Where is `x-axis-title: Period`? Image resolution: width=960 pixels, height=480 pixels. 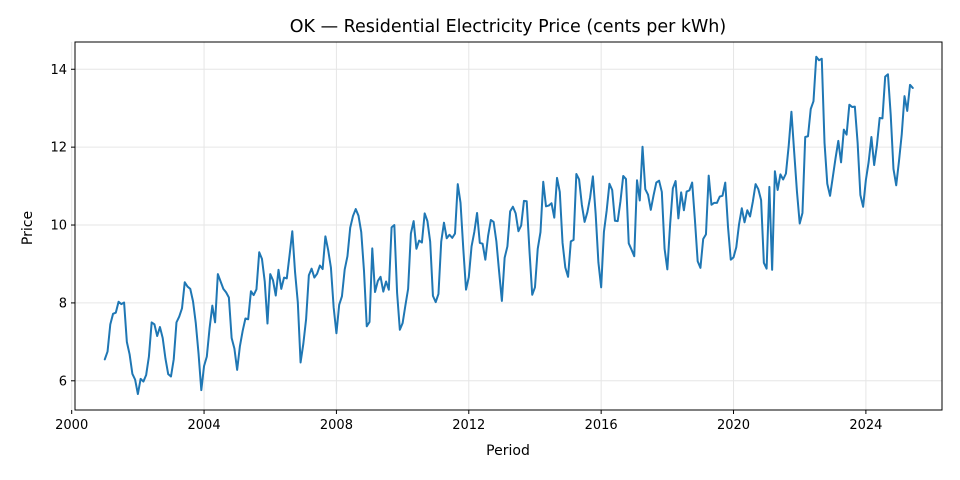 x-axis-title: Period is located at coordinates (508, 451).